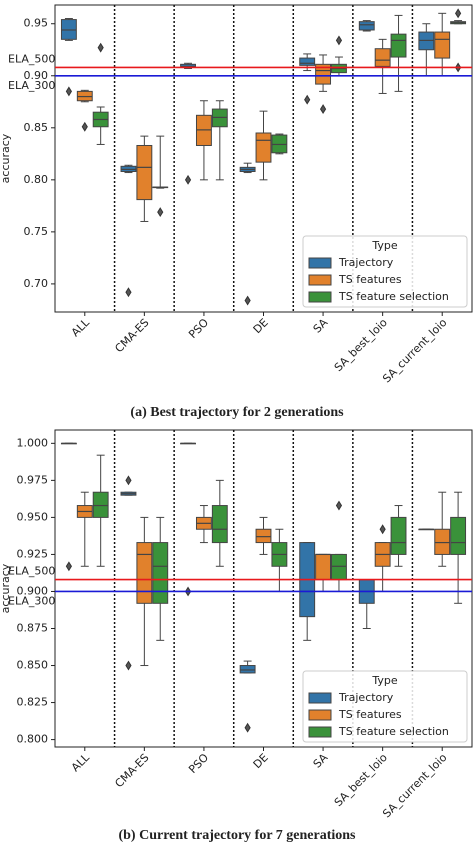  Describe the element at coordinates (36, 231) in the screenshot. I see `y-tick-label: 0.75` at that location.